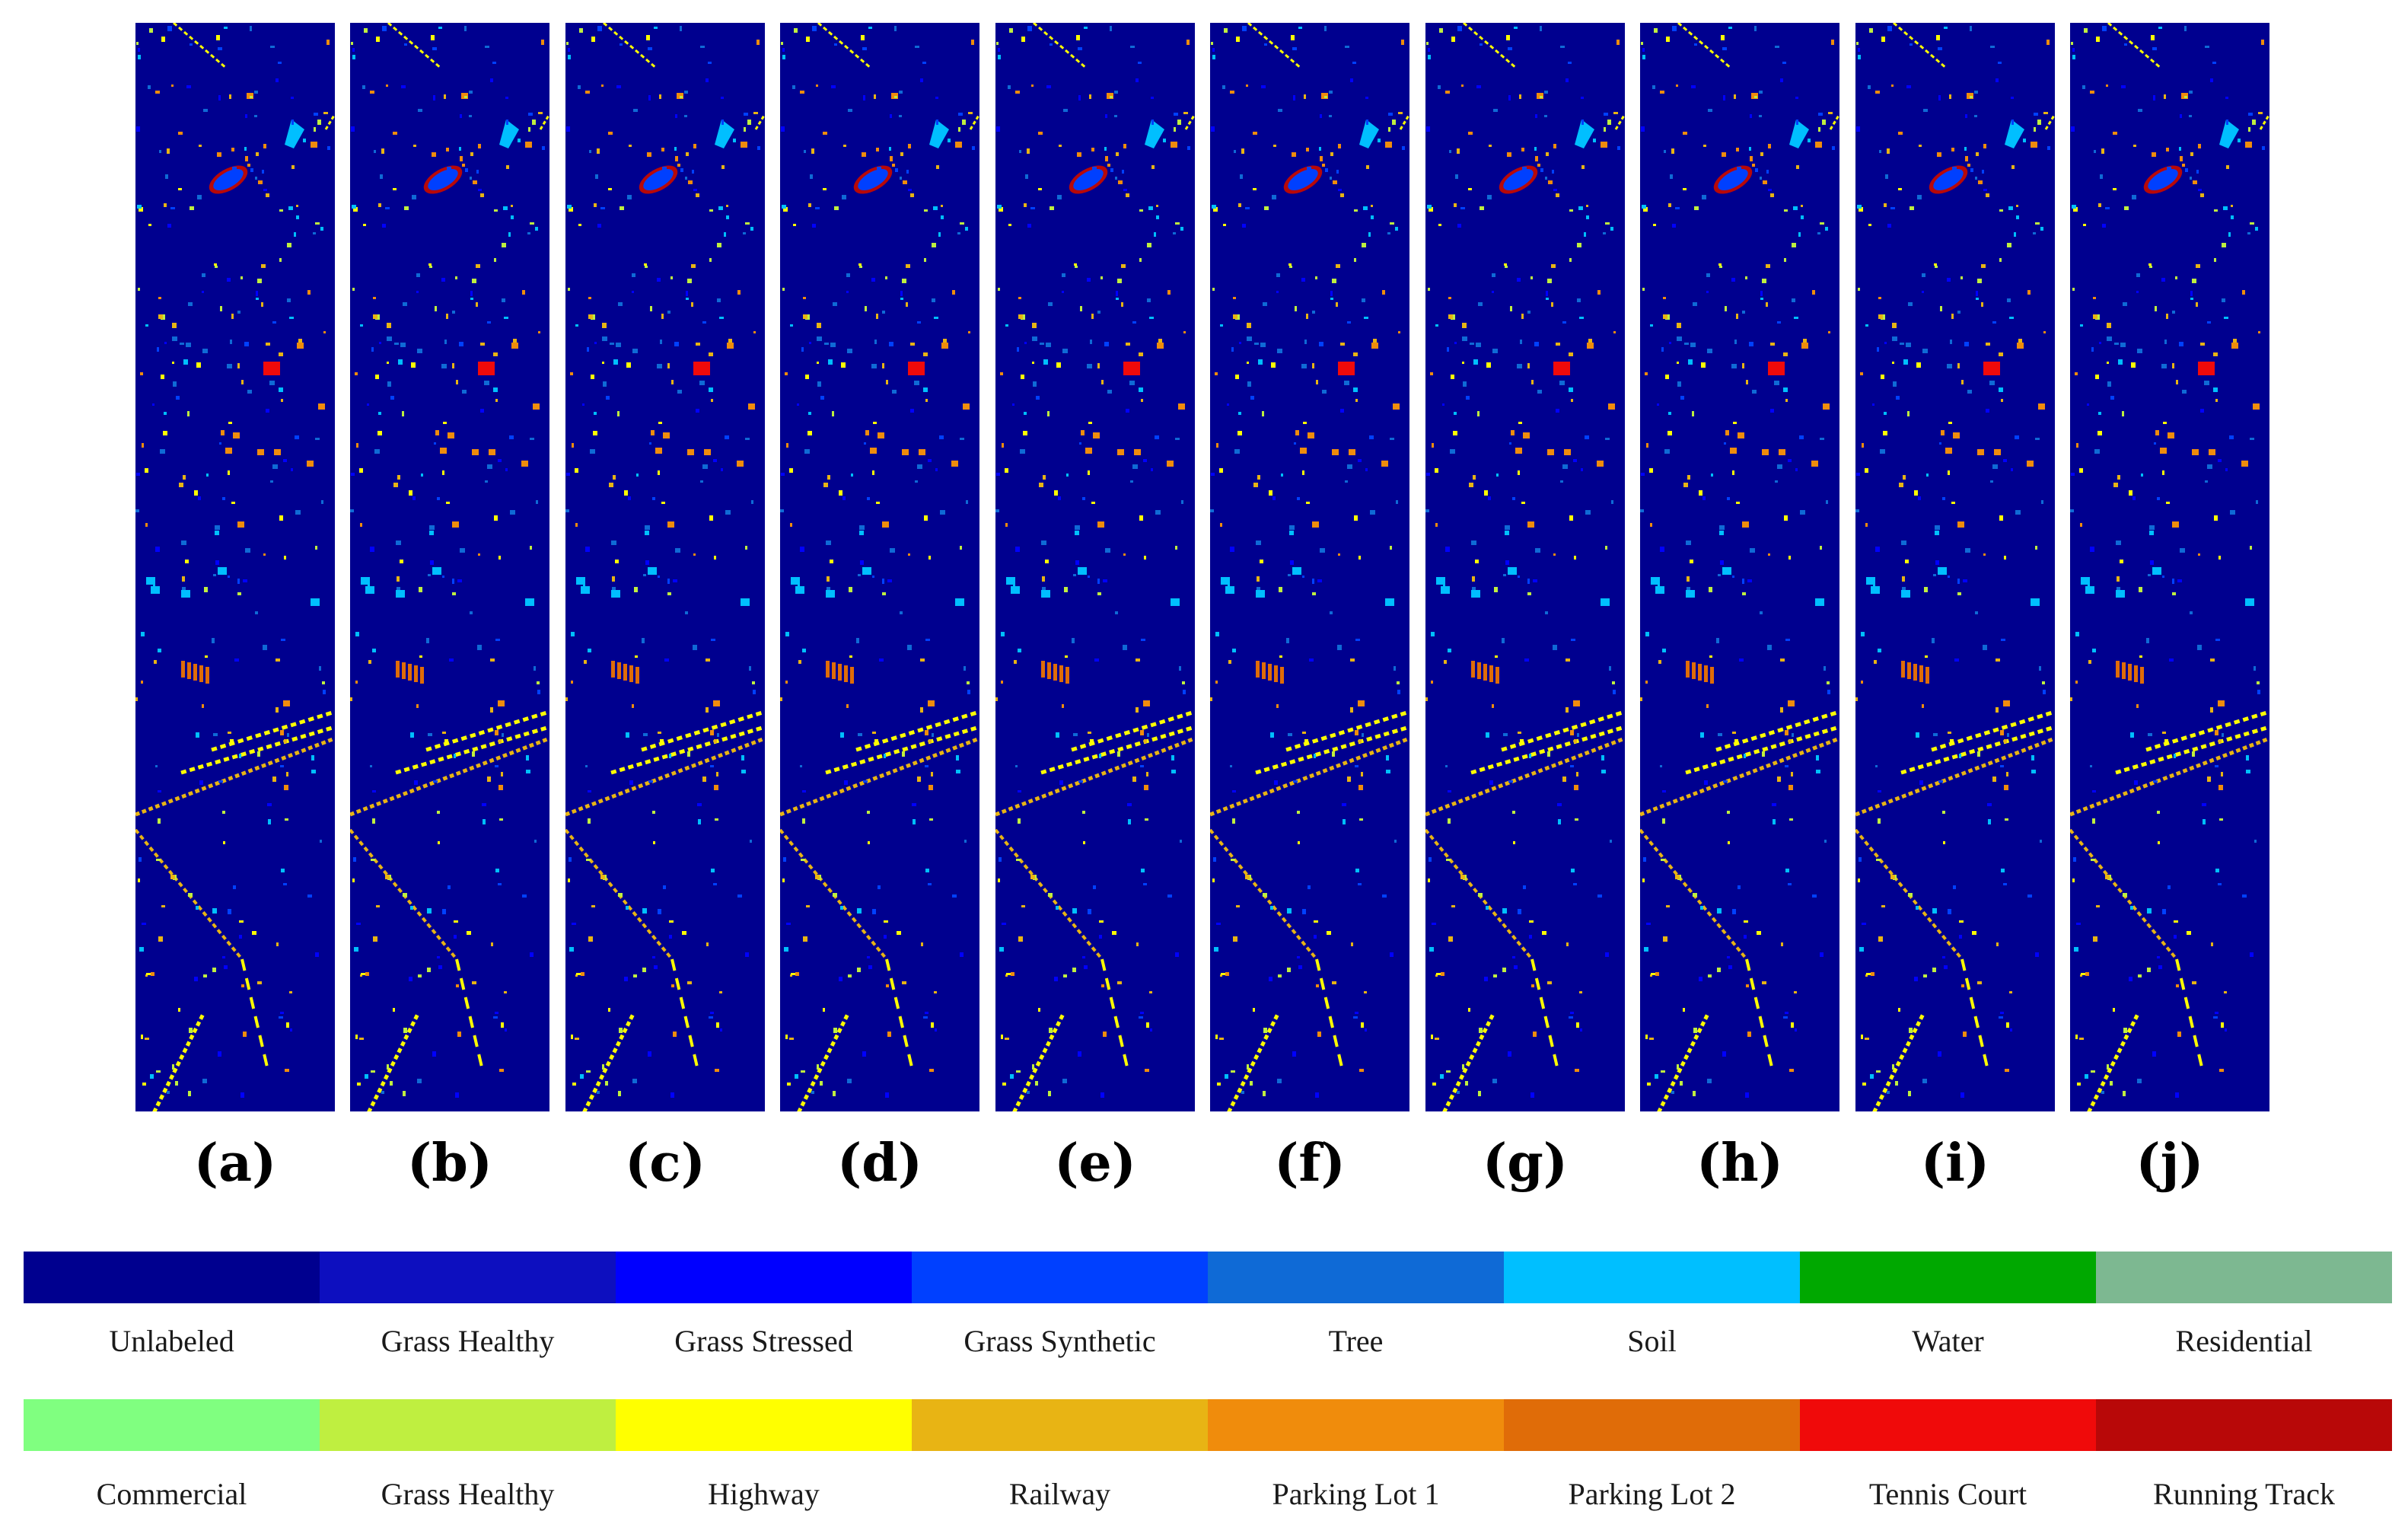 The height and width of the screenshot is (1537, 2408). What do you see at coordinates (2244, 1341) in the screenshot?
I see `legend-label: Residential` at bounding box center [2244, 1341].